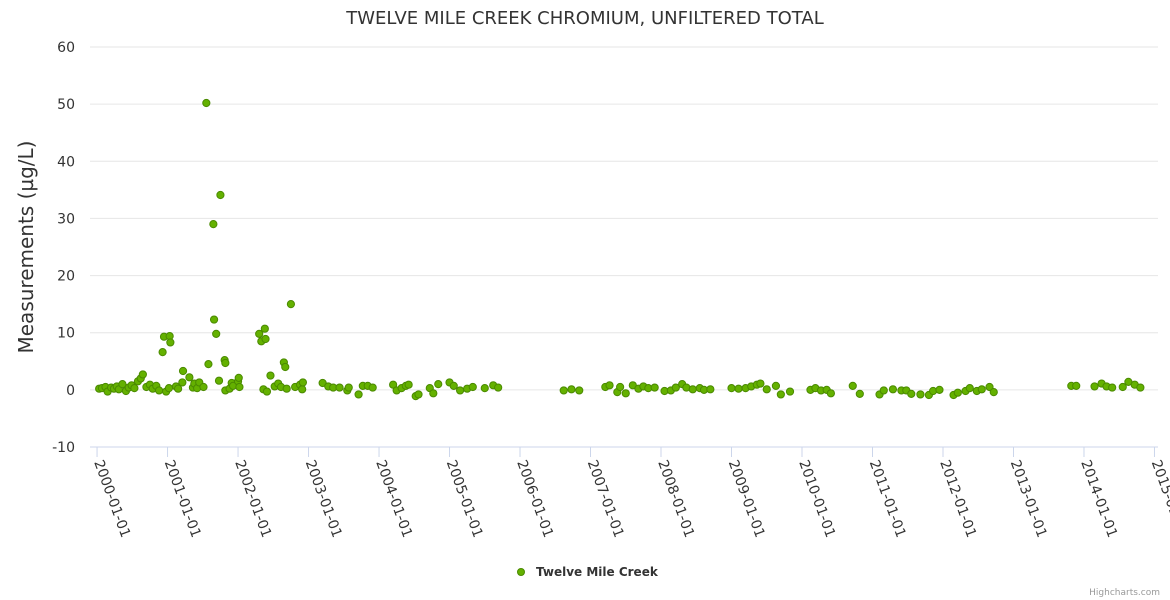 The image size is (1170, 600). I want to click on legend: Twelve Mile Creek, so click(588, 572).